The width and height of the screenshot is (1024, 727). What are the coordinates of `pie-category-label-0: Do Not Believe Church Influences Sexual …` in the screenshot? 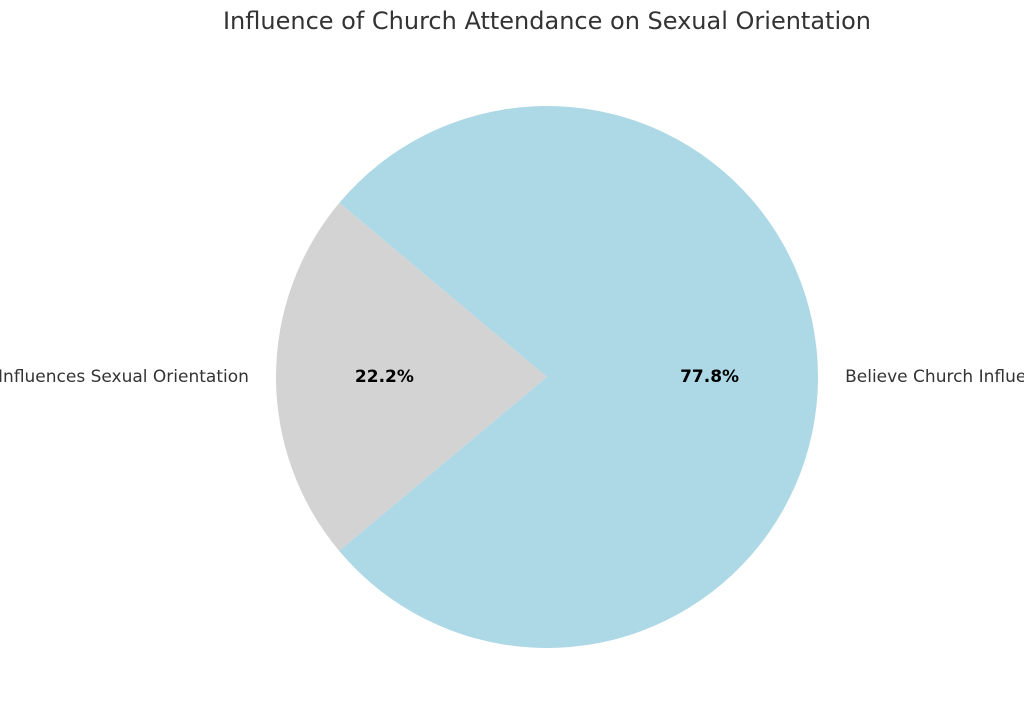 It's located at (124, 377).